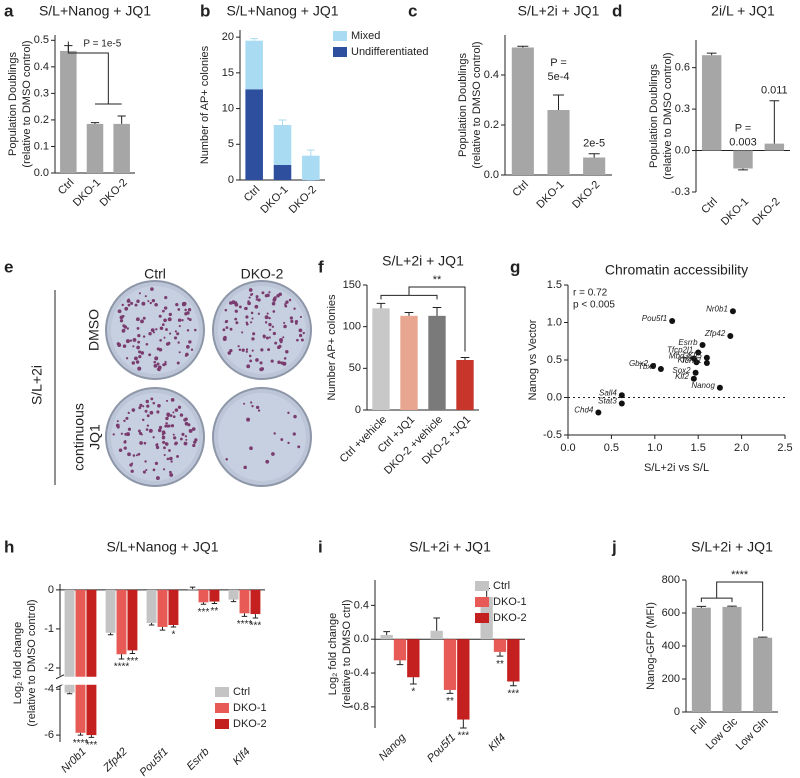  I want to click on y-tick-label: 0.1, so click(41, 146).